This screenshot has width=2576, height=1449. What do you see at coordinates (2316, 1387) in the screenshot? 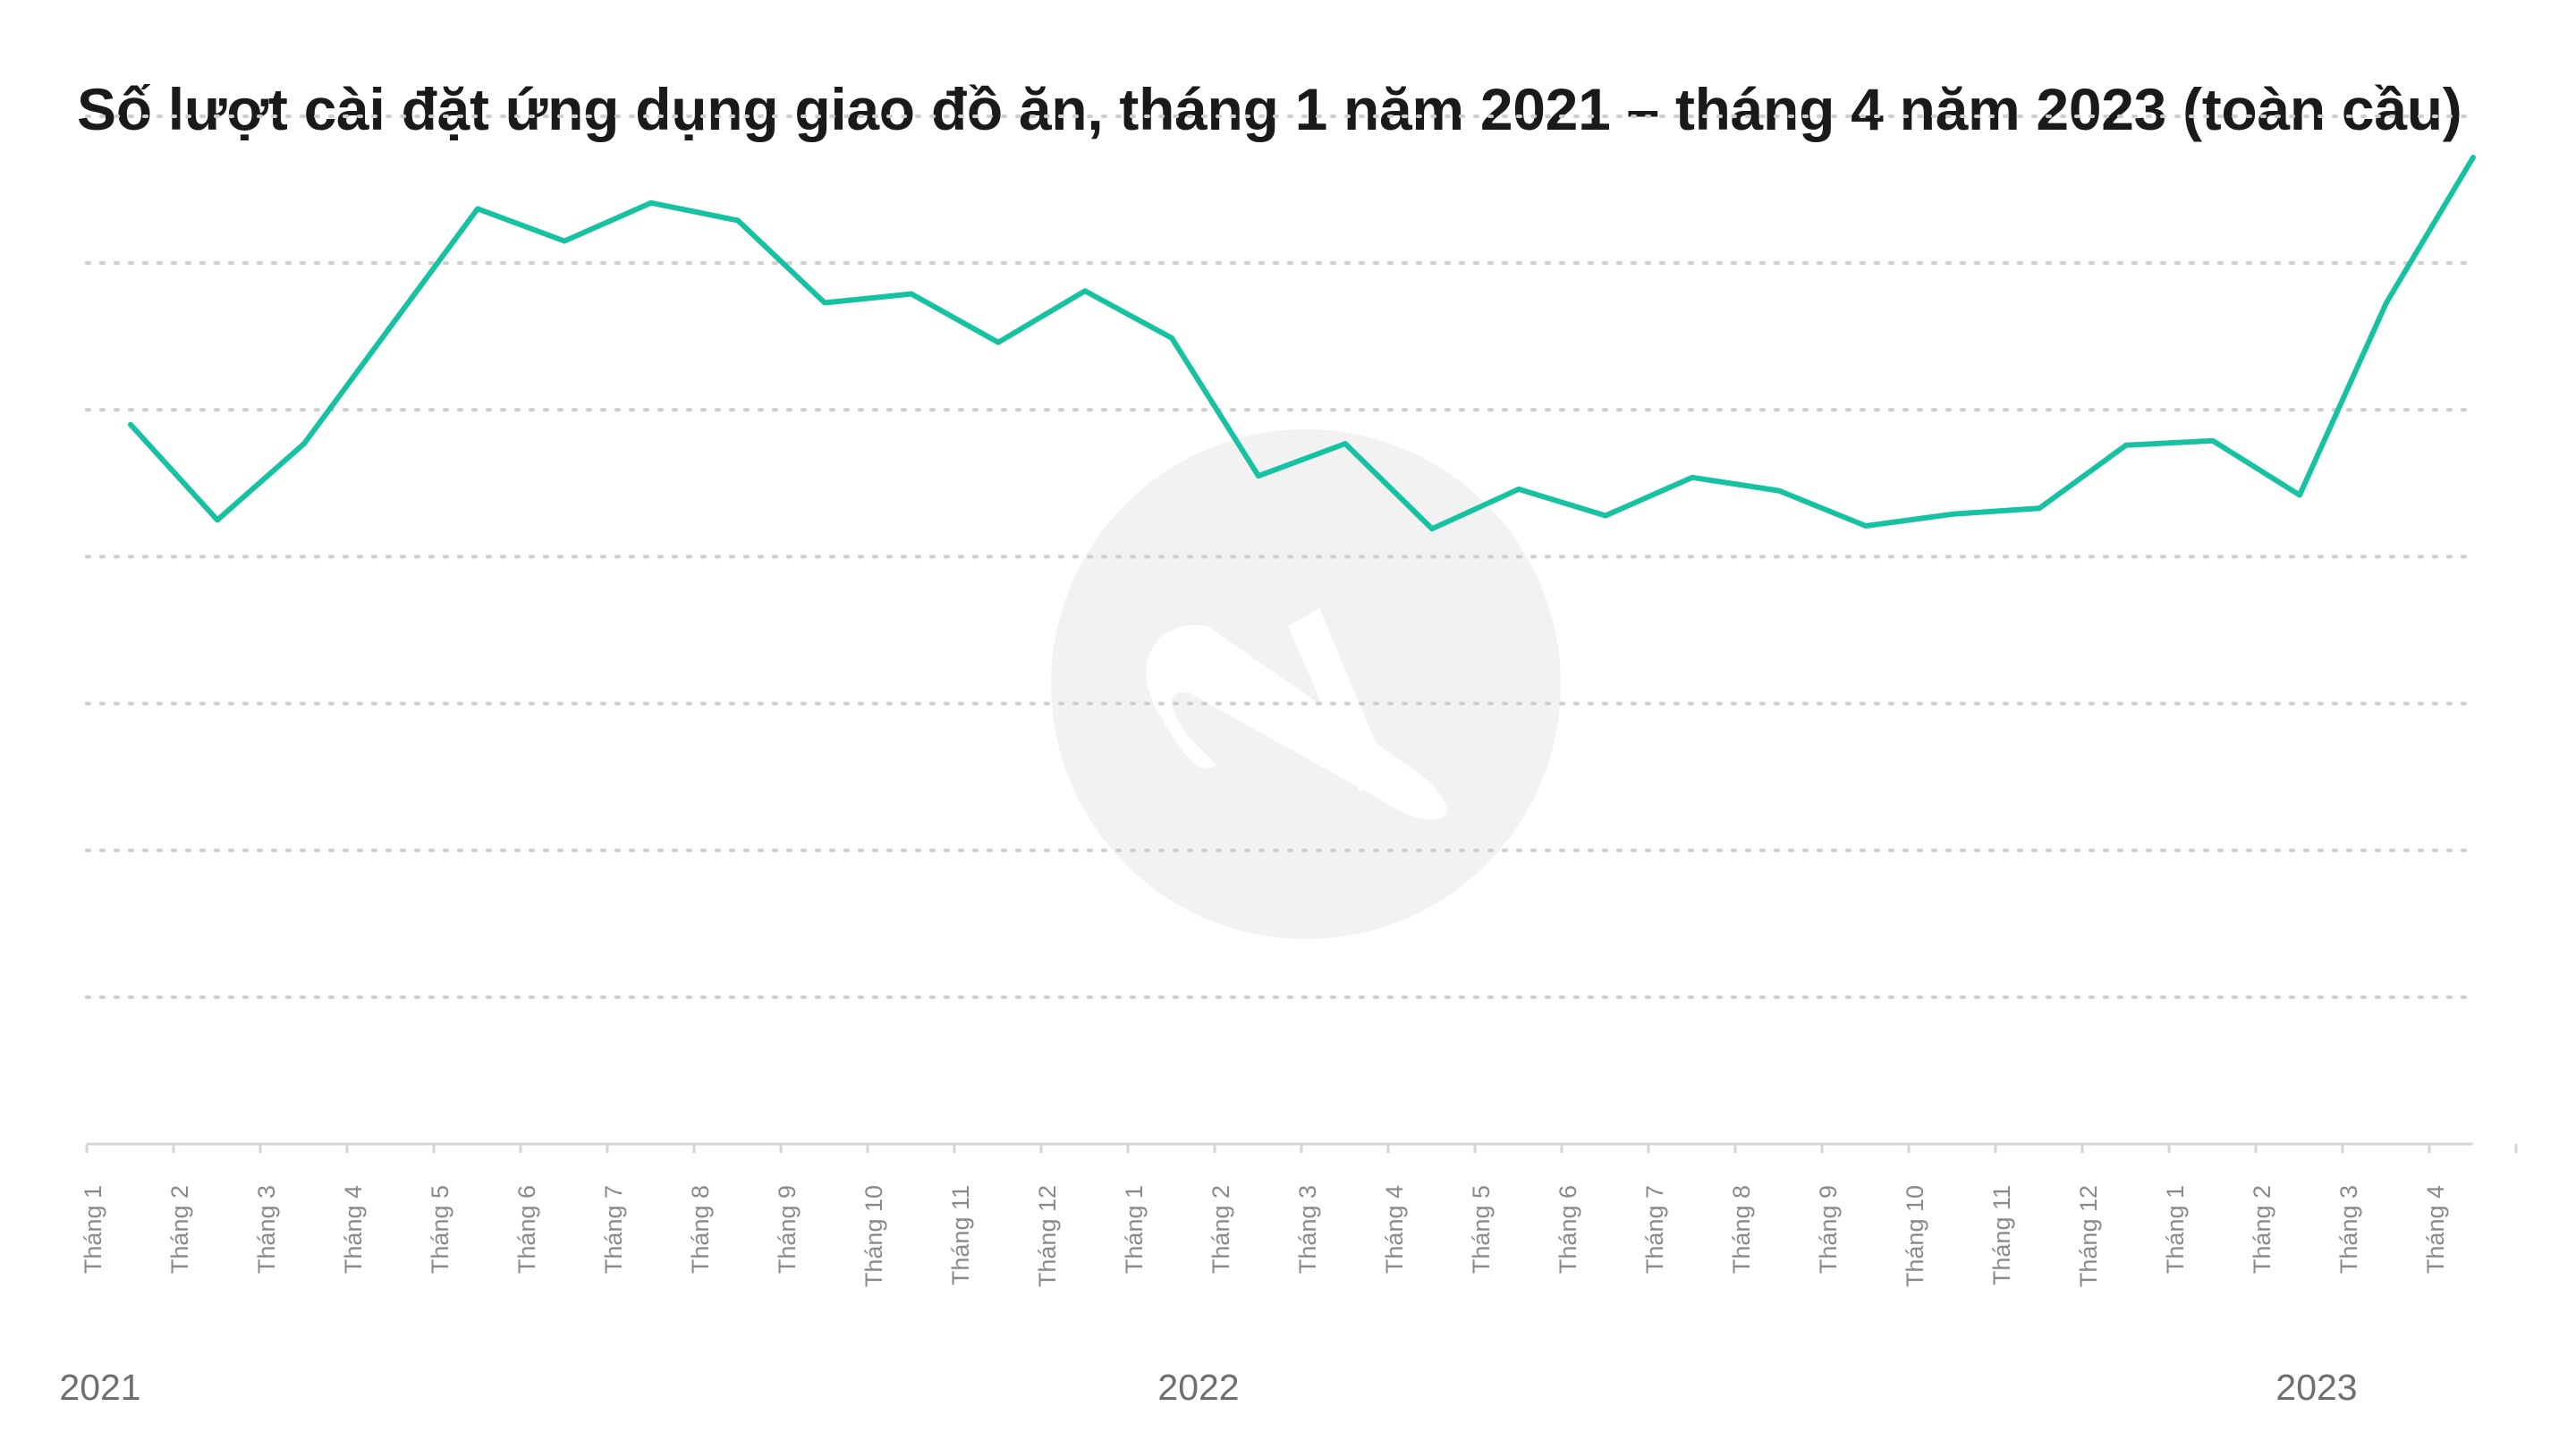
I see `year-label: 2023` at bounding box center [2316, 1387].